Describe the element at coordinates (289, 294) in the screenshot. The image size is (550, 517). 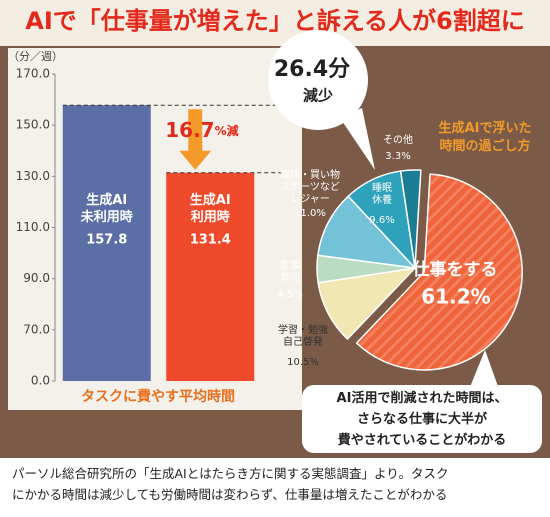
I see `slice-value: 4.5%` at that location.